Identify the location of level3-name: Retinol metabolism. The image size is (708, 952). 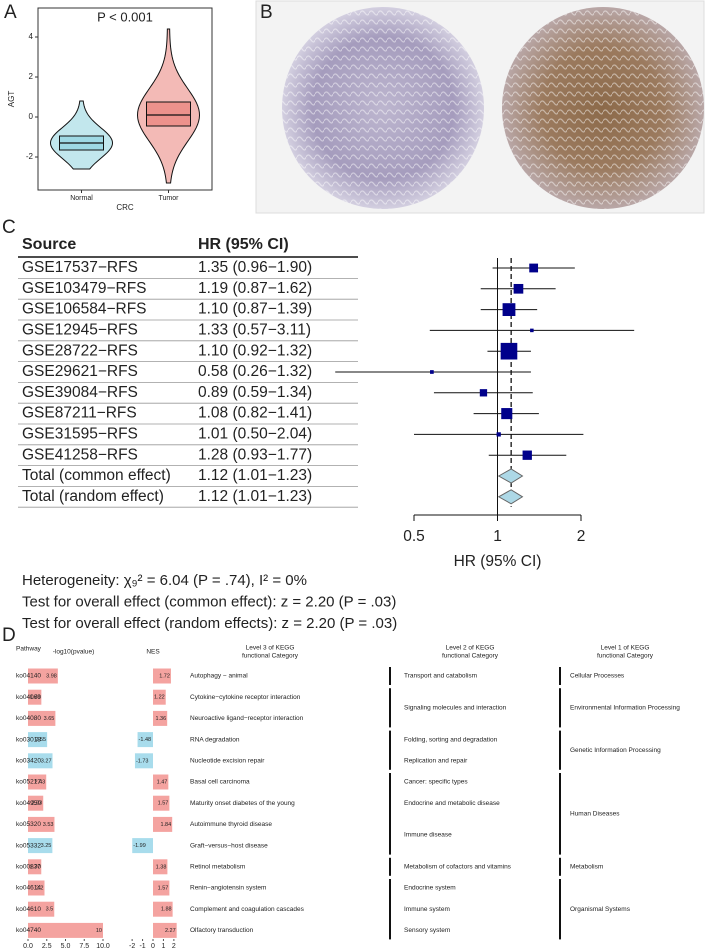
(217, 867).